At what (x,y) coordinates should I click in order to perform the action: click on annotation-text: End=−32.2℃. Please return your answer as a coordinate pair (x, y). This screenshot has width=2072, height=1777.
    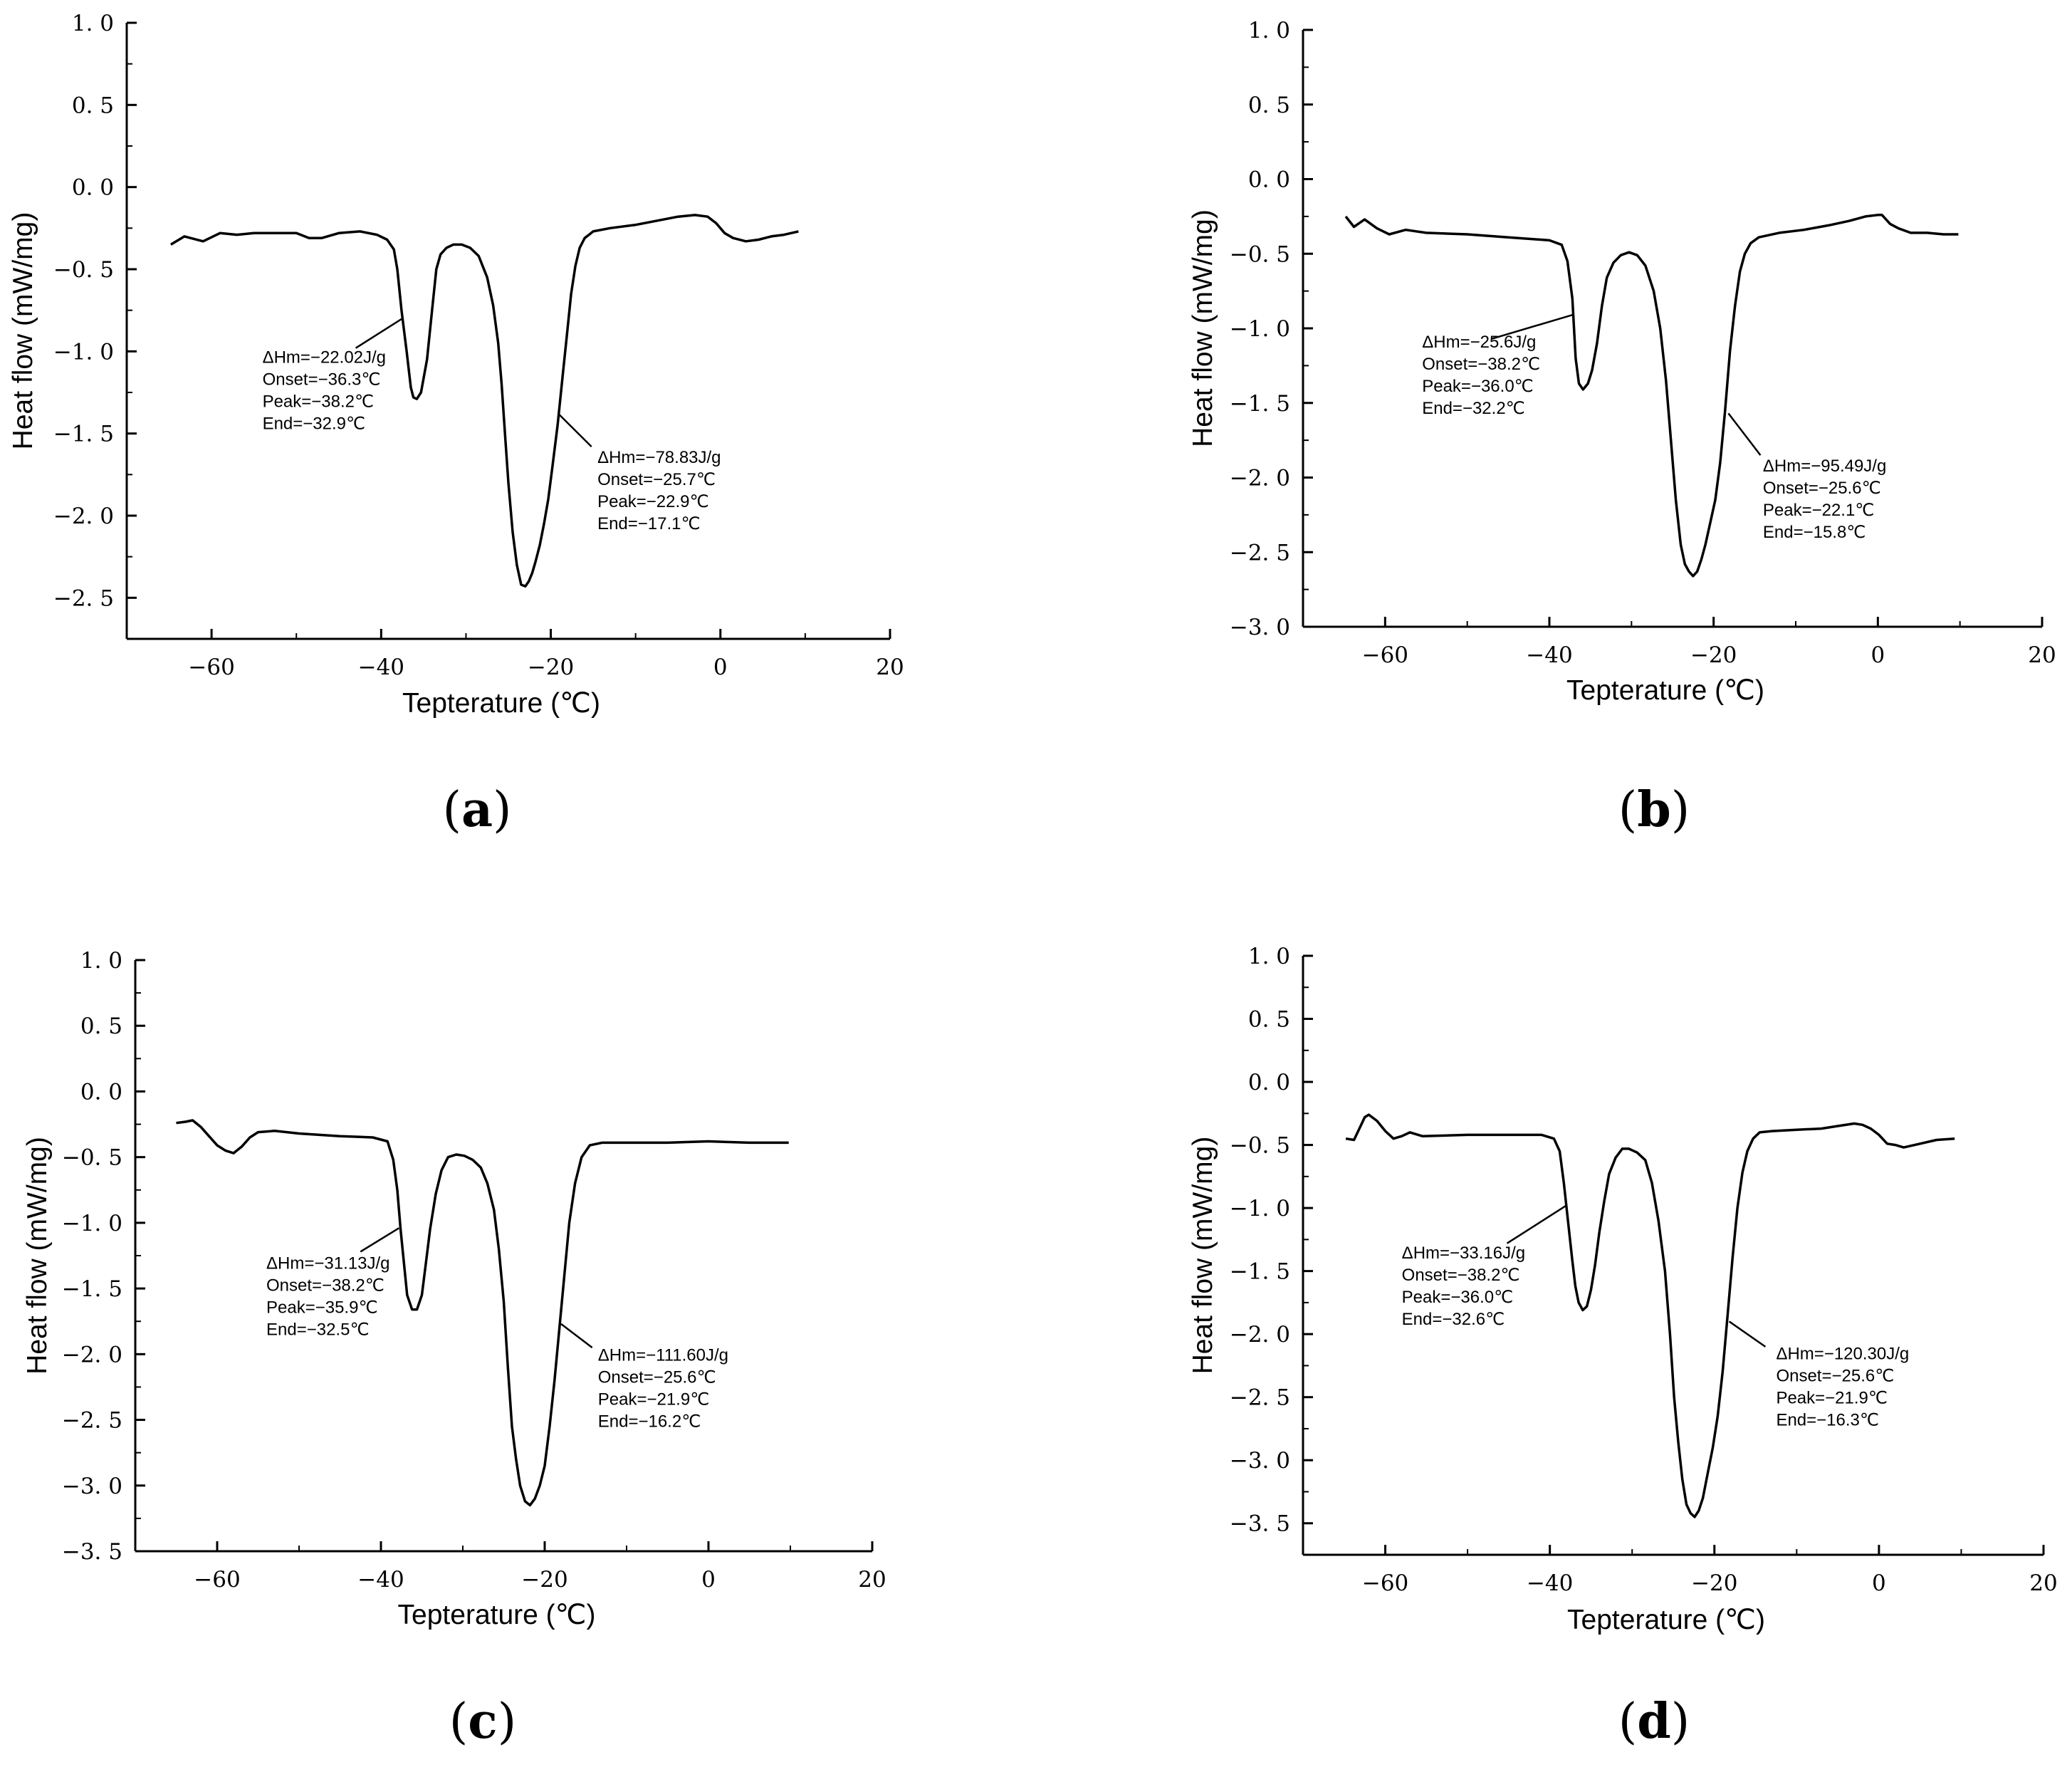
    Looking at the image, I should click on (1473, 408).